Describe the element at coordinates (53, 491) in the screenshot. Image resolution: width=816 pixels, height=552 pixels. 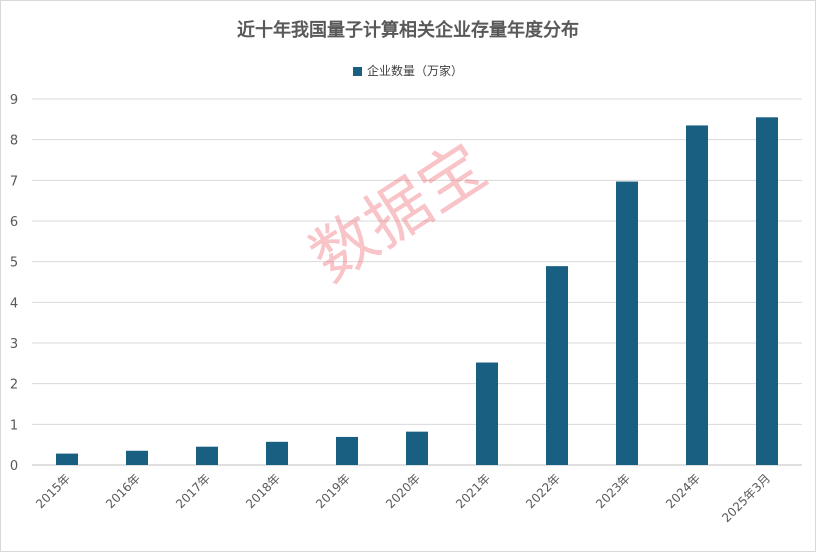
I see `x-tick-label: 2015年` at that location.